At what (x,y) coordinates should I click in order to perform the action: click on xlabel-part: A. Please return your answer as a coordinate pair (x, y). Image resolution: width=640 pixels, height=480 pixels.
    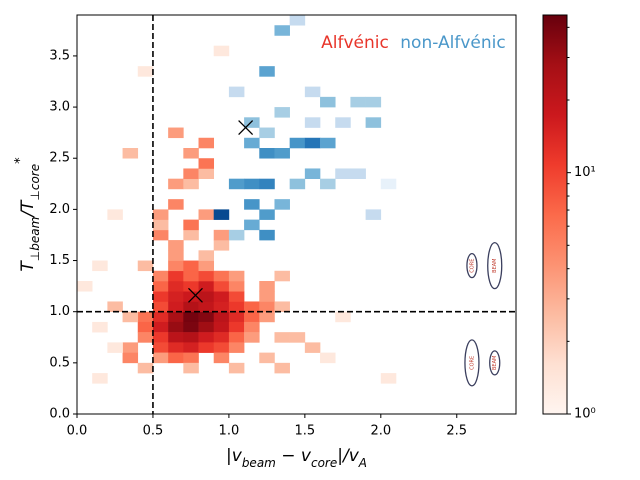
    Looking at the image, I should click on (362, 463).